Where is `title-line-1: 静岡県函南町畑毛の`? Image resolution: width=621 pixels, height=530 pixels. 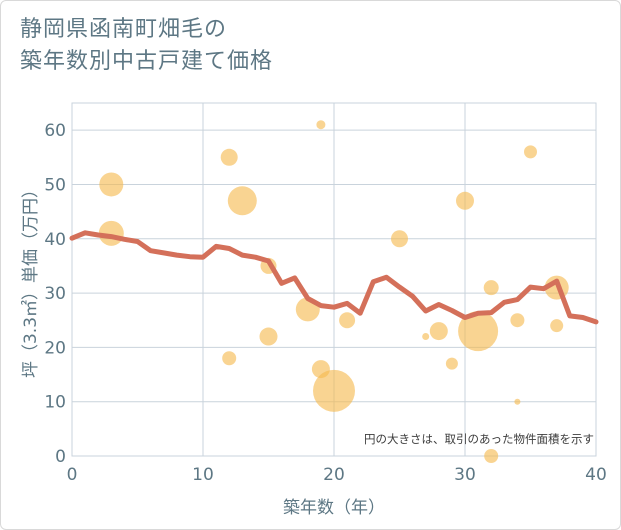
title-line-1: 静岡県函南町畑毛の is located at coordinates (124, 29).